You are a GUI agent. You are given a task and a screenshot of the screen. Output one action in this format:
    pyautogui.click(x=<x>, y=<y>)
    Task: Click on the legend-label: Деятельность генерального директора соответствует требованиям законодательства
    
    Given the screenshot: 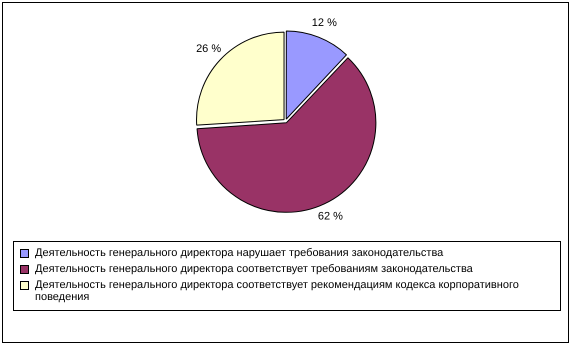 What is the action you would take?
    pyautogui.click(x=254, y=269)
    